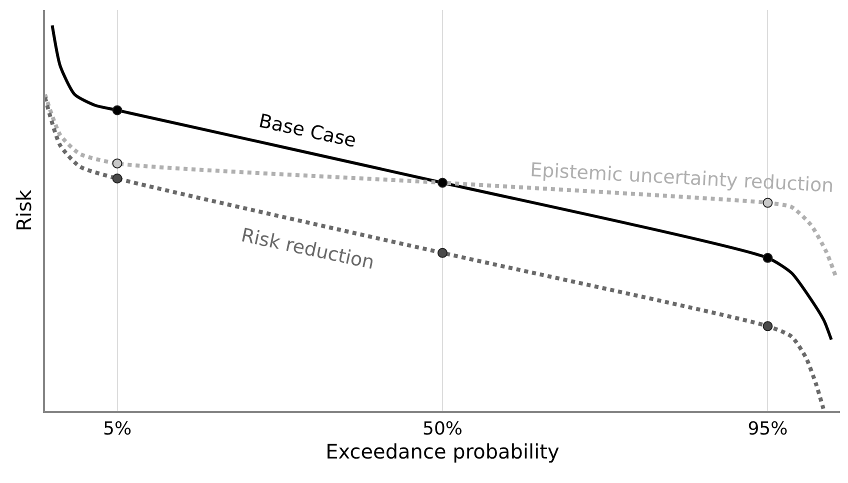 This screenshot has height=483, width=848. What do you see at coordinates (307, 249) in the screenshot?
I see `text: Risk reduction` at bounding box center [307, 249].